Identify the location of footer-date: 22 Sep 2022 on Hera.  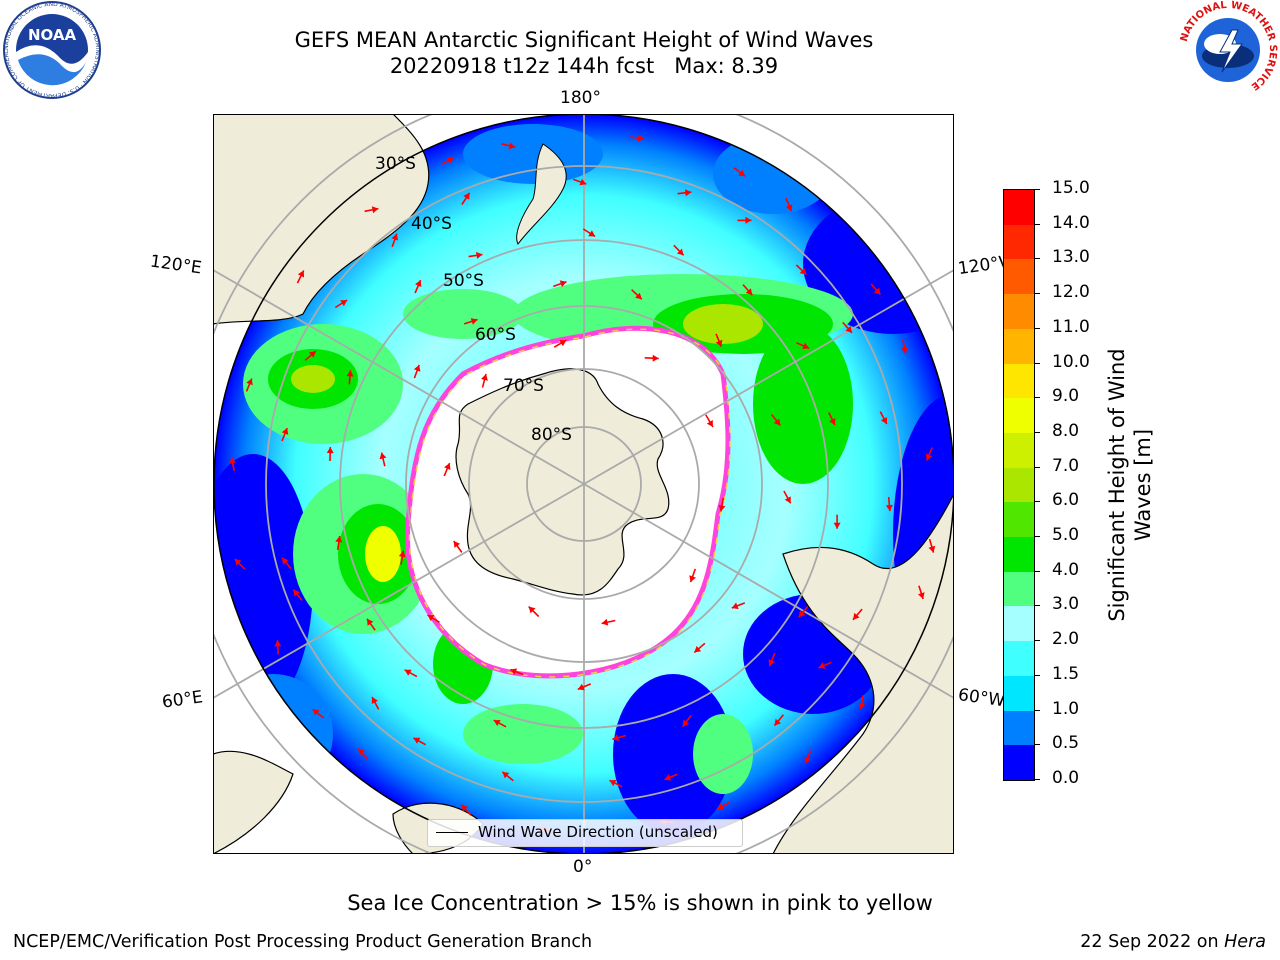
(1173, 942).